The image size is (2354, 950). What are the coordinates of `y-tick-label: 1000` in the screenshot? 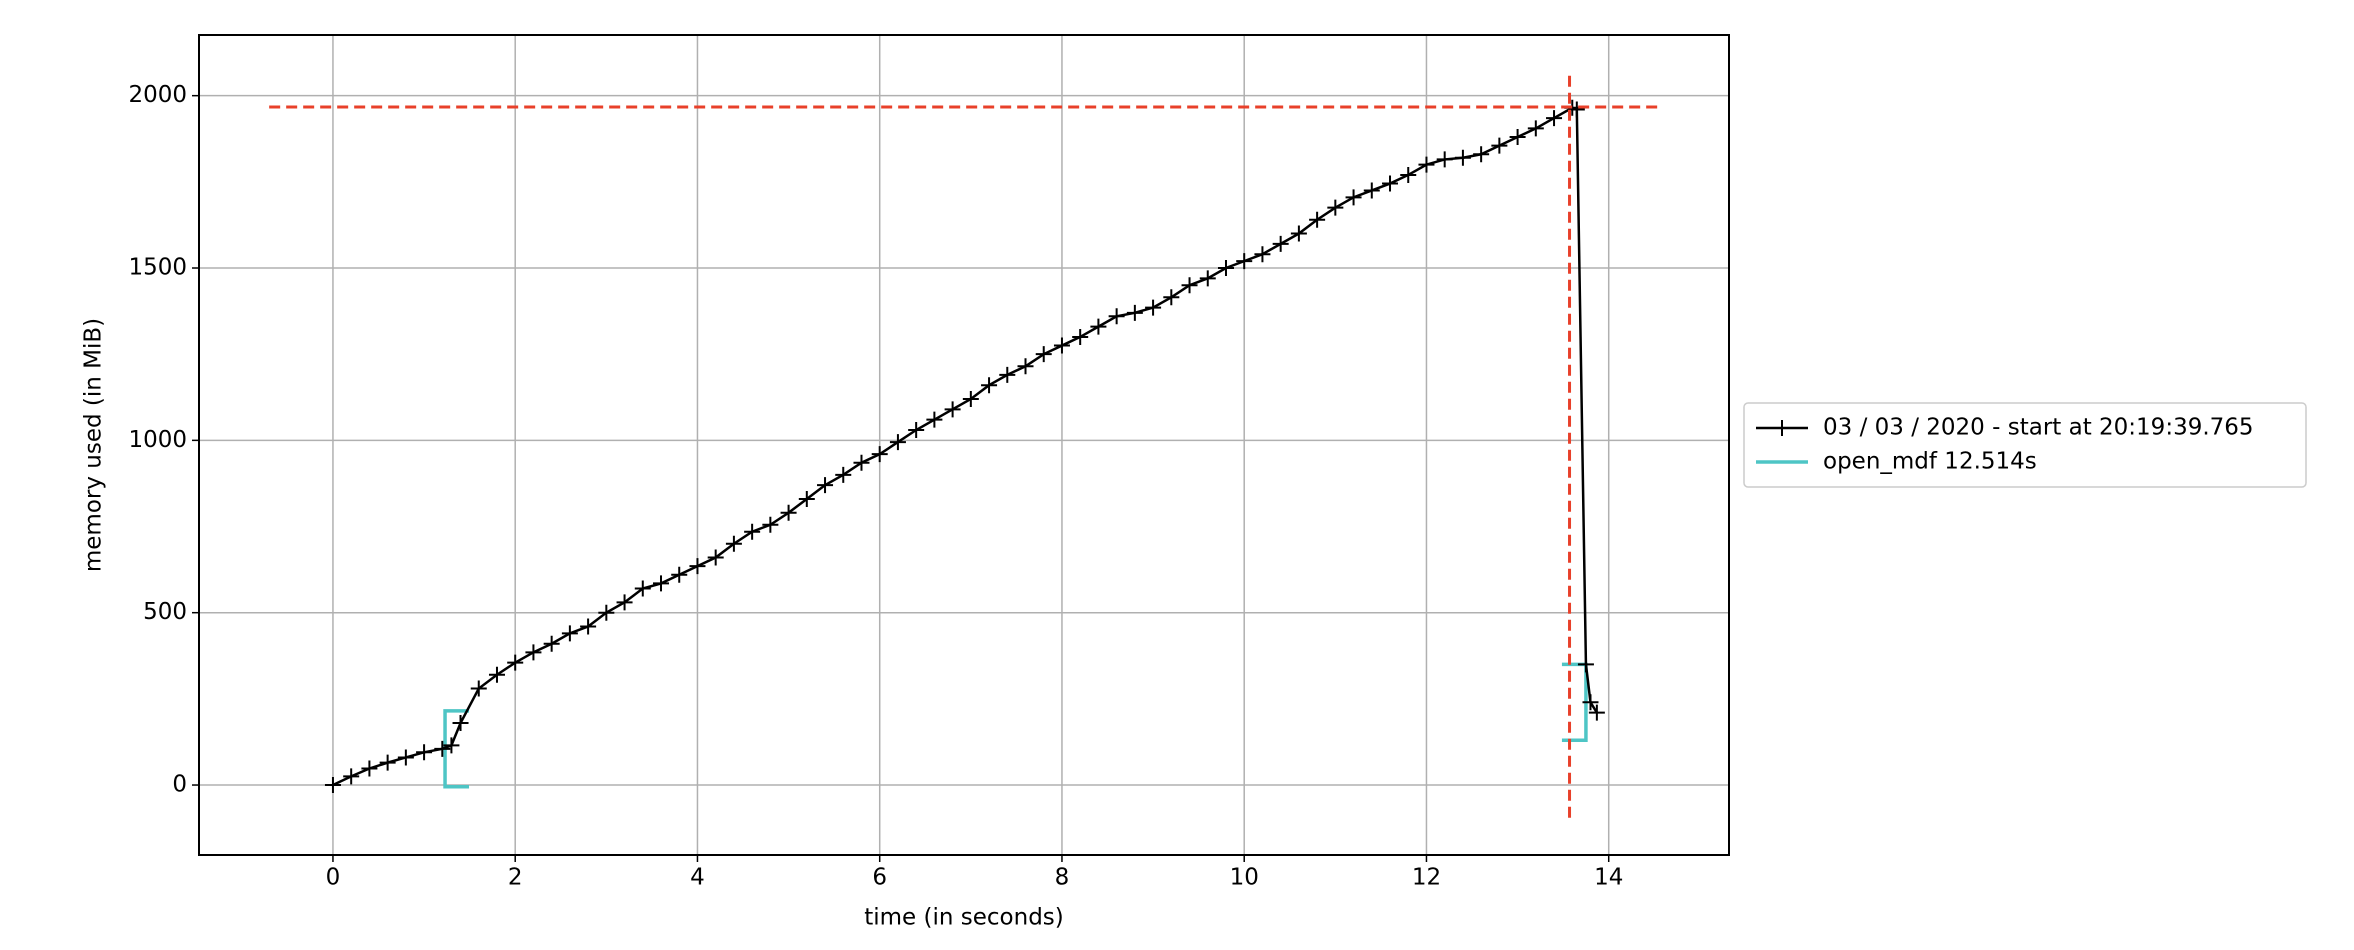 It's located at (157, 440).